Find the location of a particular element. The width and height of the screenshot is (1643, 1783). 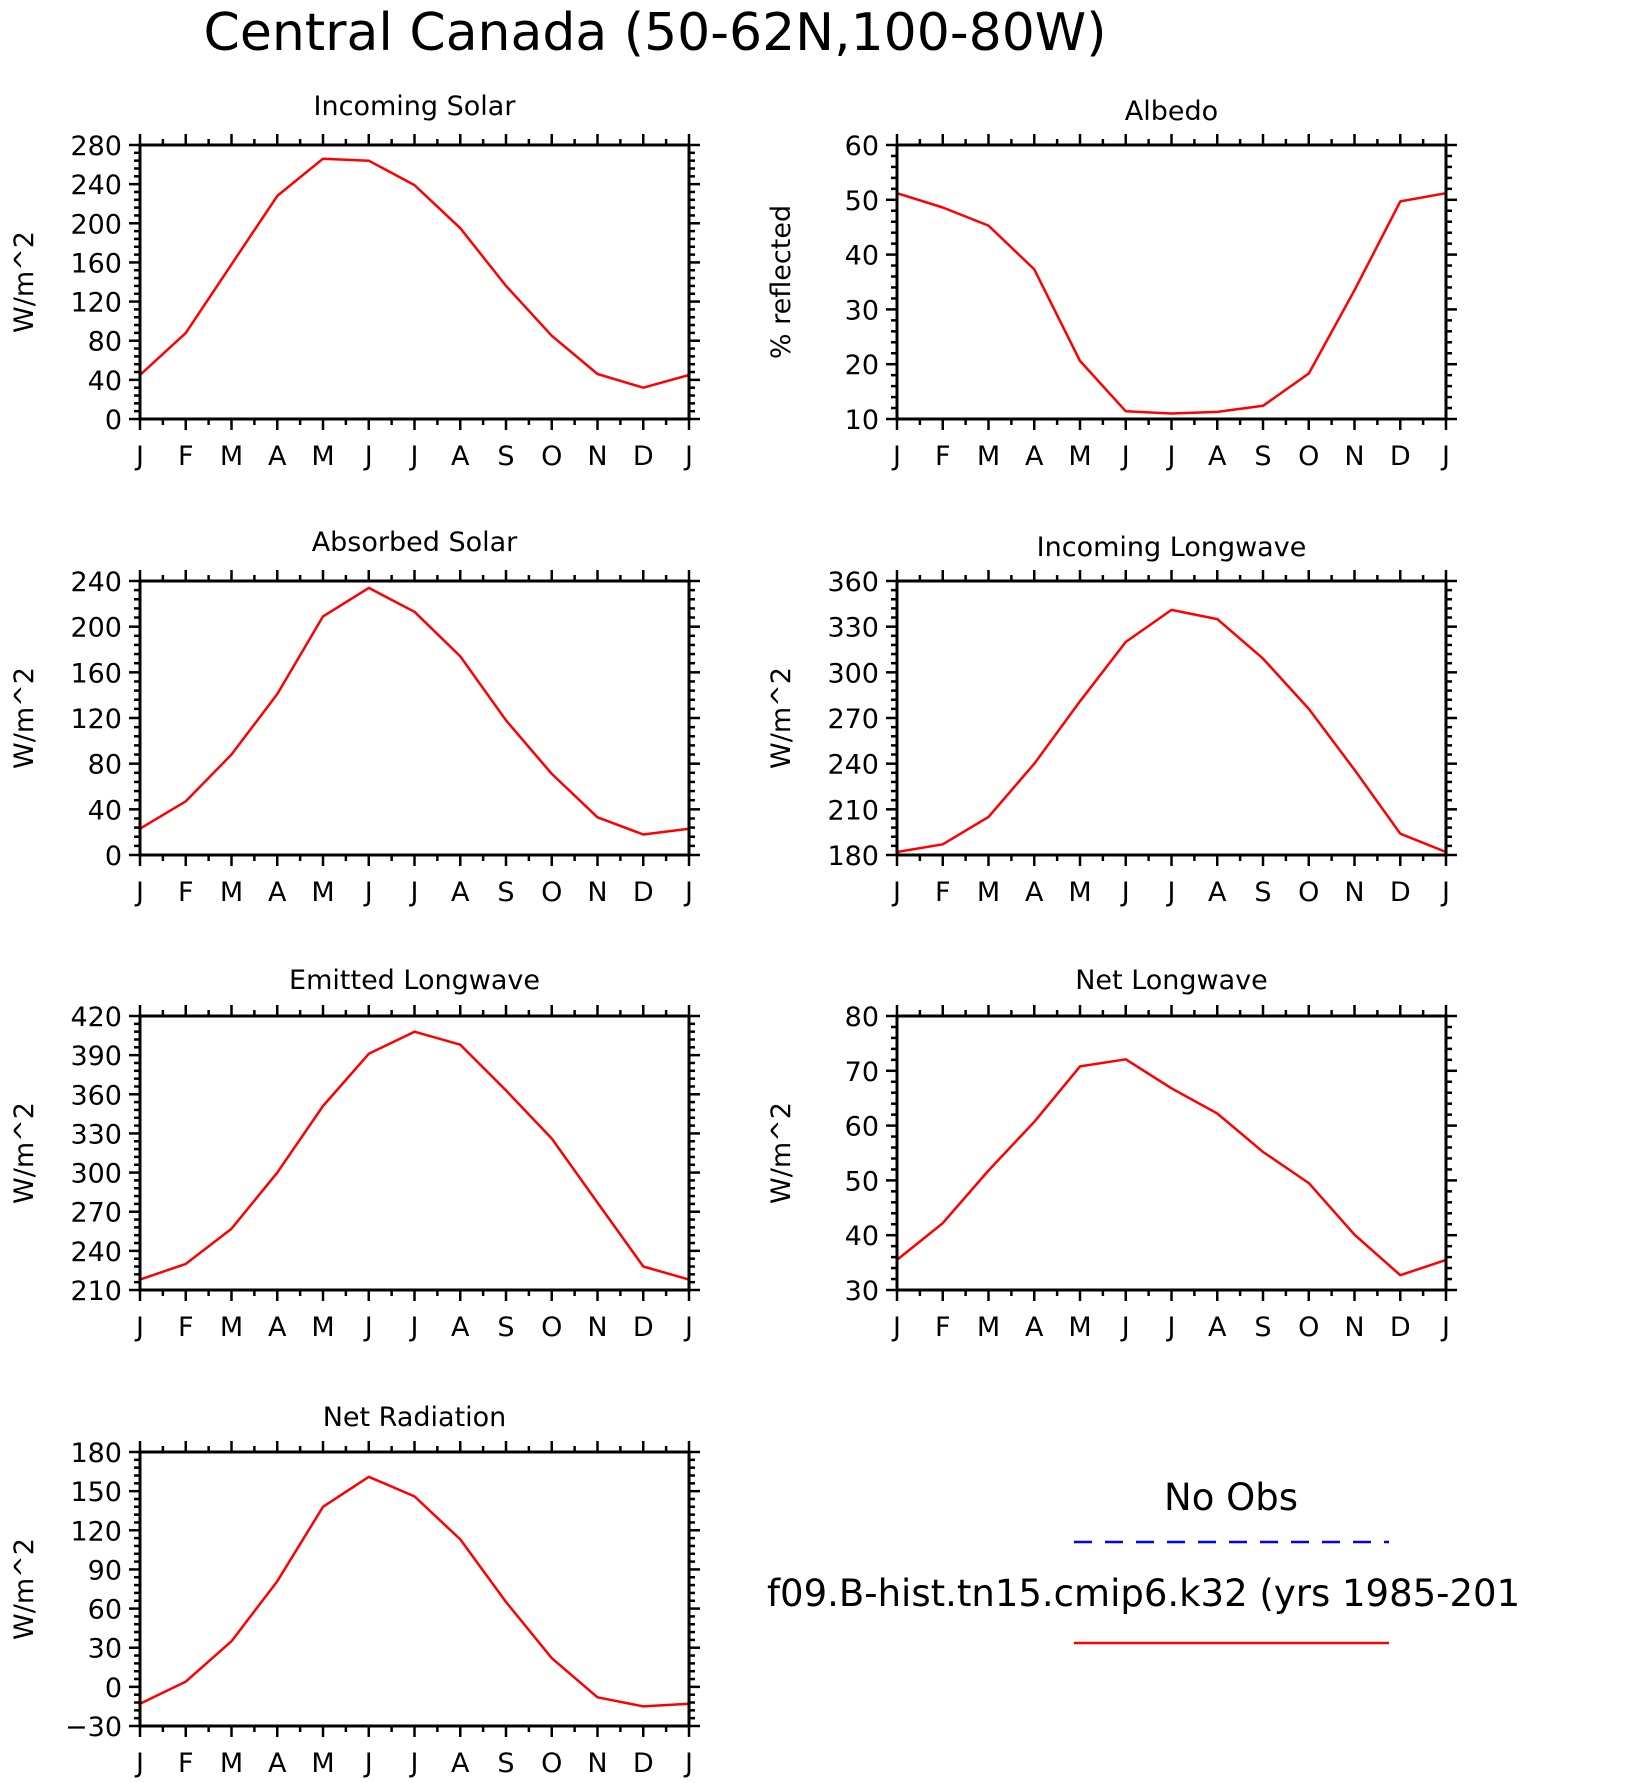

y-tick-label: 200 is located at coordinates (96, 628).